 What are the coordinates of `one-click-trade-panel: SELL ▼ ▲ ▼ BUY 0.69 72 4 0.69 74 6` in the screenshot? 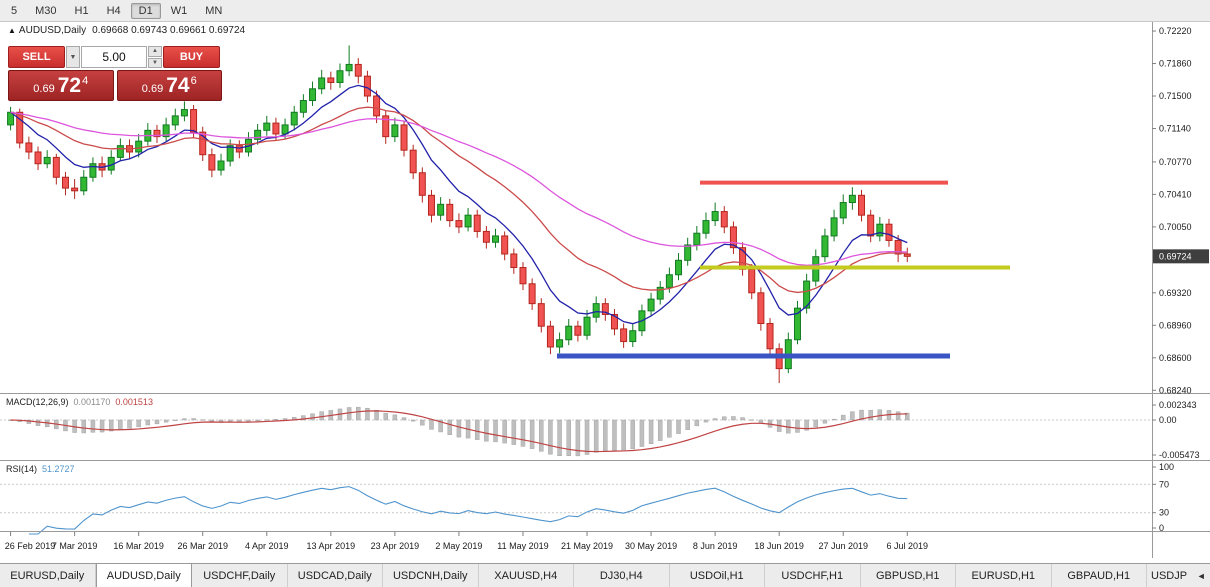 It's located at (115, 73).